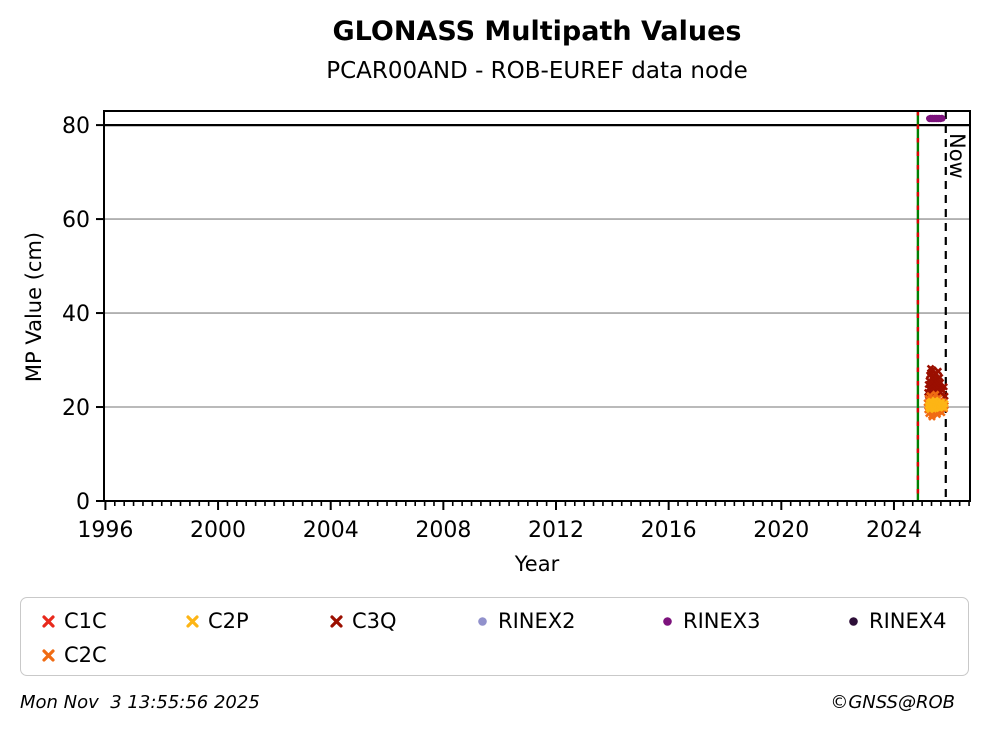 The image size is (992, 734). I want to click on rinex4-marker-icon, so click(853, 621).